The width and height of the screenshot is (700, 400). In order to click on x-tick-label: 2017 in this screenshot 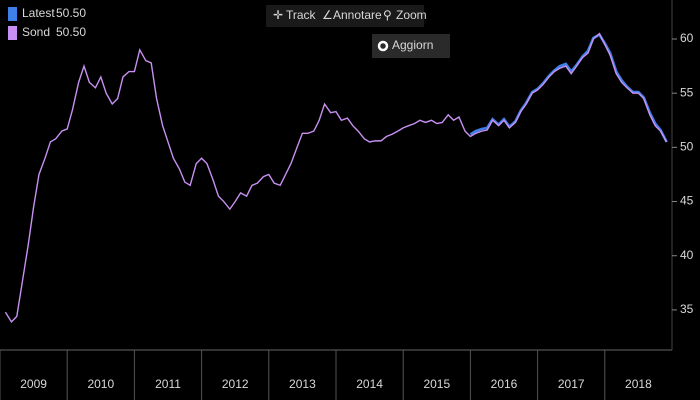, I will do `click(571, 384)`.